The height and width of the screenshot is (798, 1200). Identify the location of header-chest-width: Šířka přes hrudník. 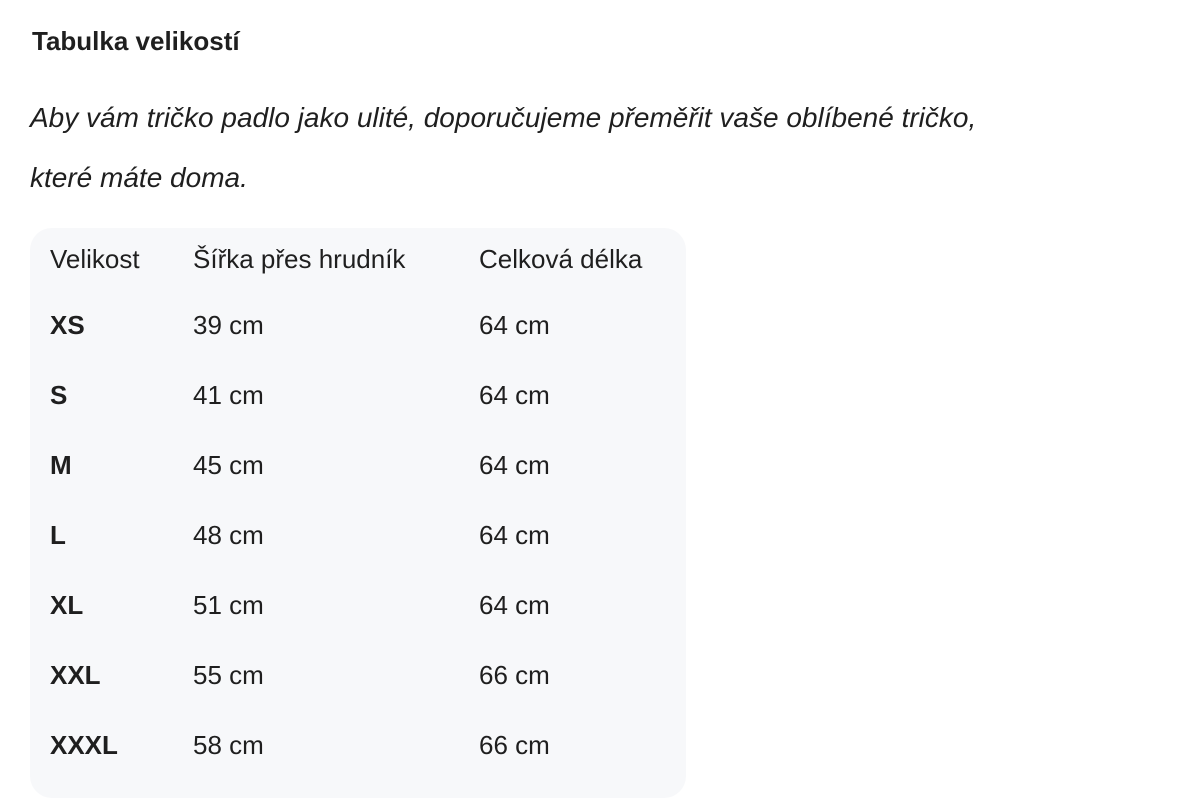
(299, 258).